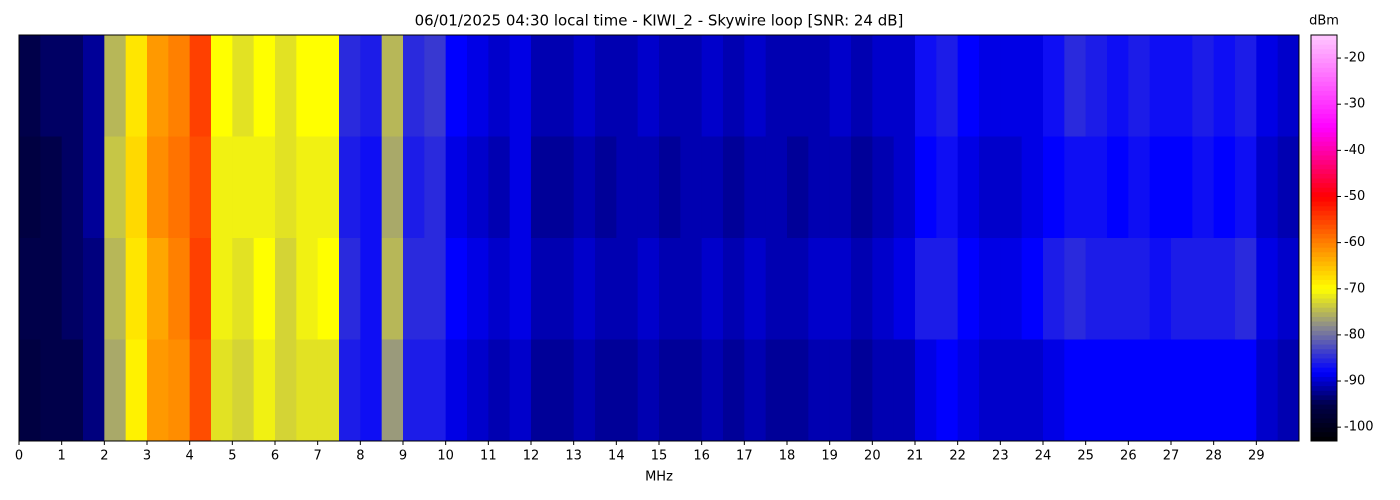 Image resolution: width=1400 pixels, height=500 pixels. I want to click on x-tick-label: 7, so click(318, 456).